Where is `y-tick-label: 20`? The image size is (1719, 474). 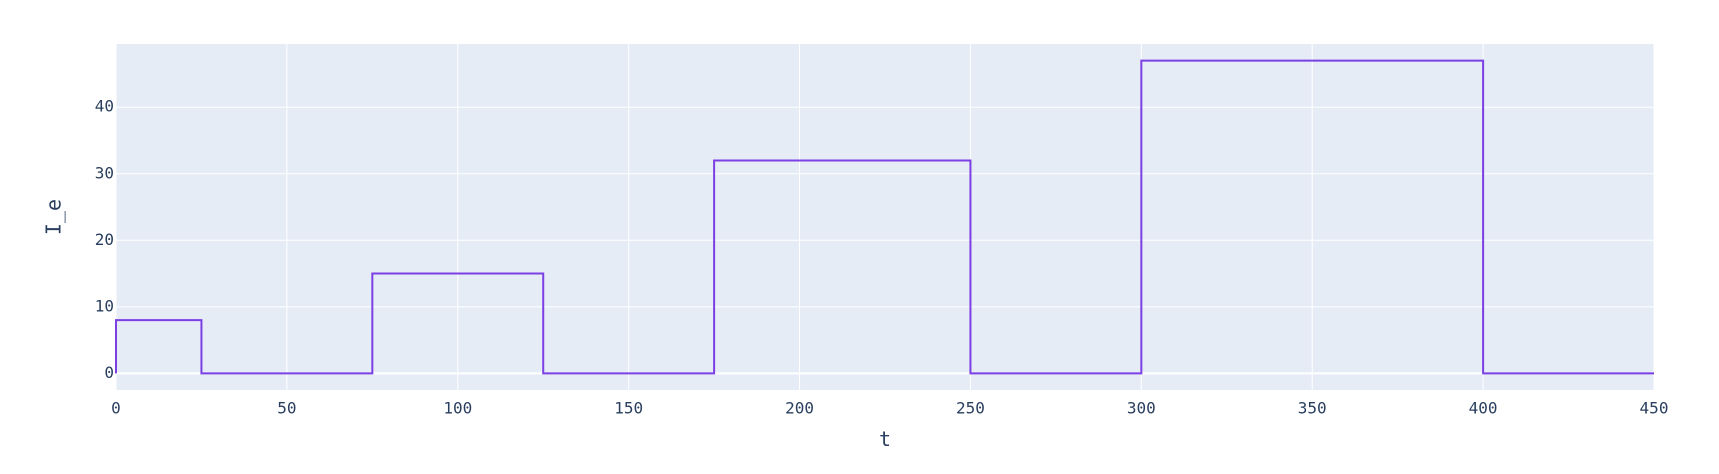
y-tick-label: 20 is located at coordinates (104, 239).